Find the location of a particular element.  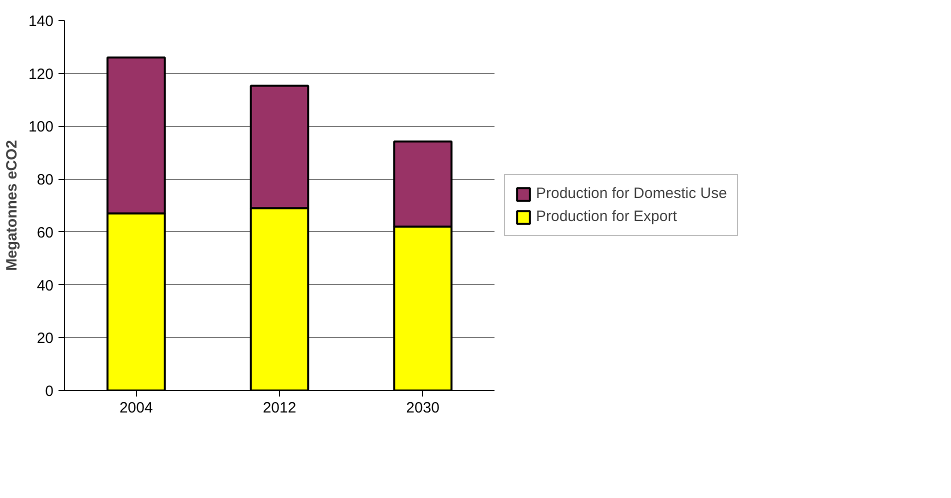

y-axis-title: Megatonnes eCO2 is located at coordinates (11, 205).